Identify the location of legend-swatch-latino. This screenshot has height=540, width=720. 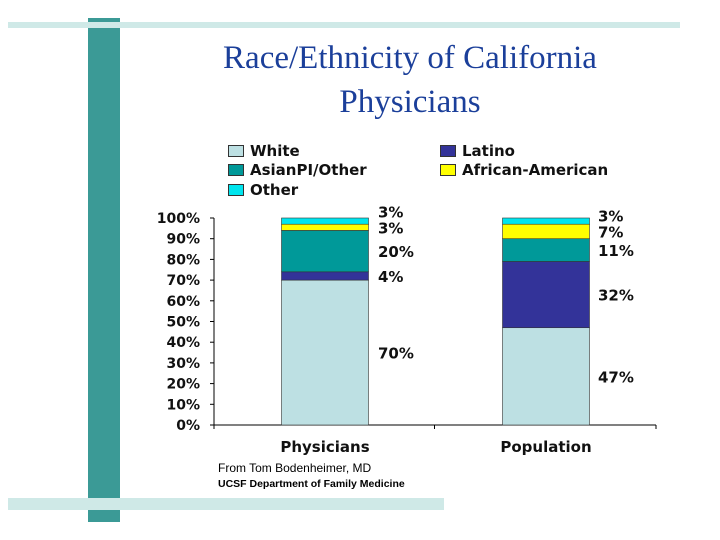
(448, 151).